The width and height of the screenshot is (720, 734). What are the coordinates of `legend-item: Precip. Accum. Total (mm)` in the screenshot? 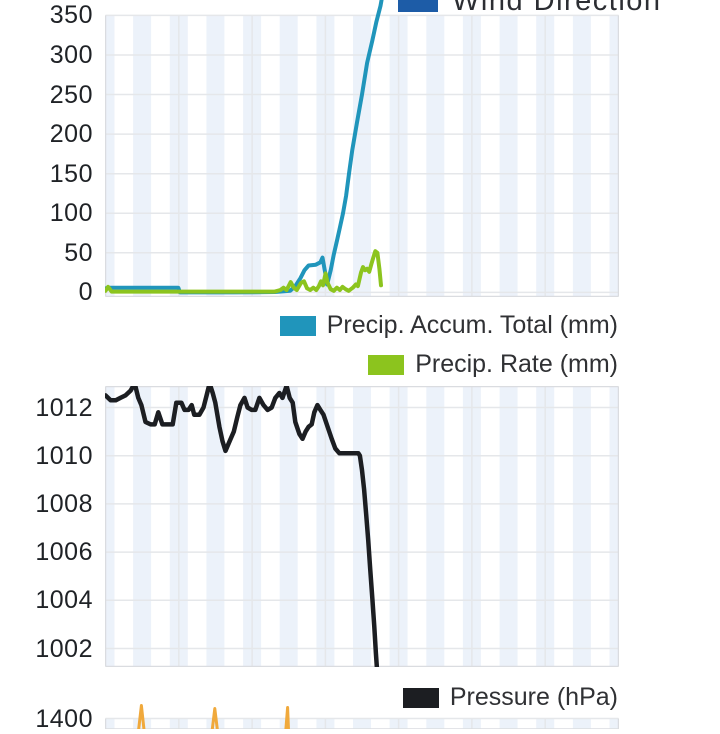 It's located at (448, 325).